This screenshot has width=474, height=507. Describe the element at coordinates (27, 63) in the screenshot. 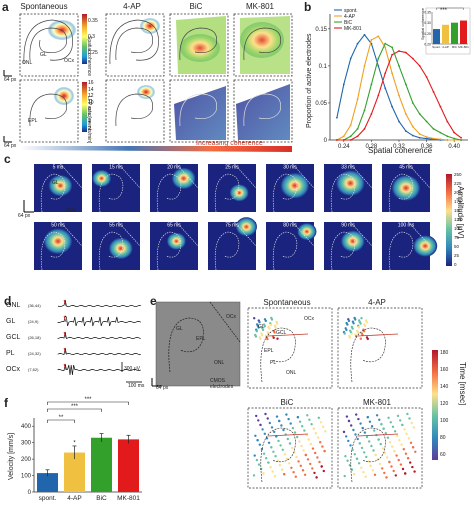

I see `panel-a-onl-label: ONL` at that location.